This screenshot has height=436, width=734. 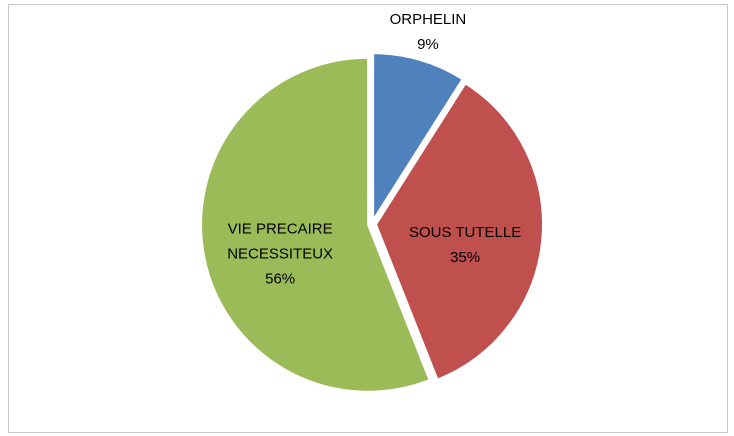 I want to click on category-label: SOUS TUTELLE, so click(x=465, y=232).